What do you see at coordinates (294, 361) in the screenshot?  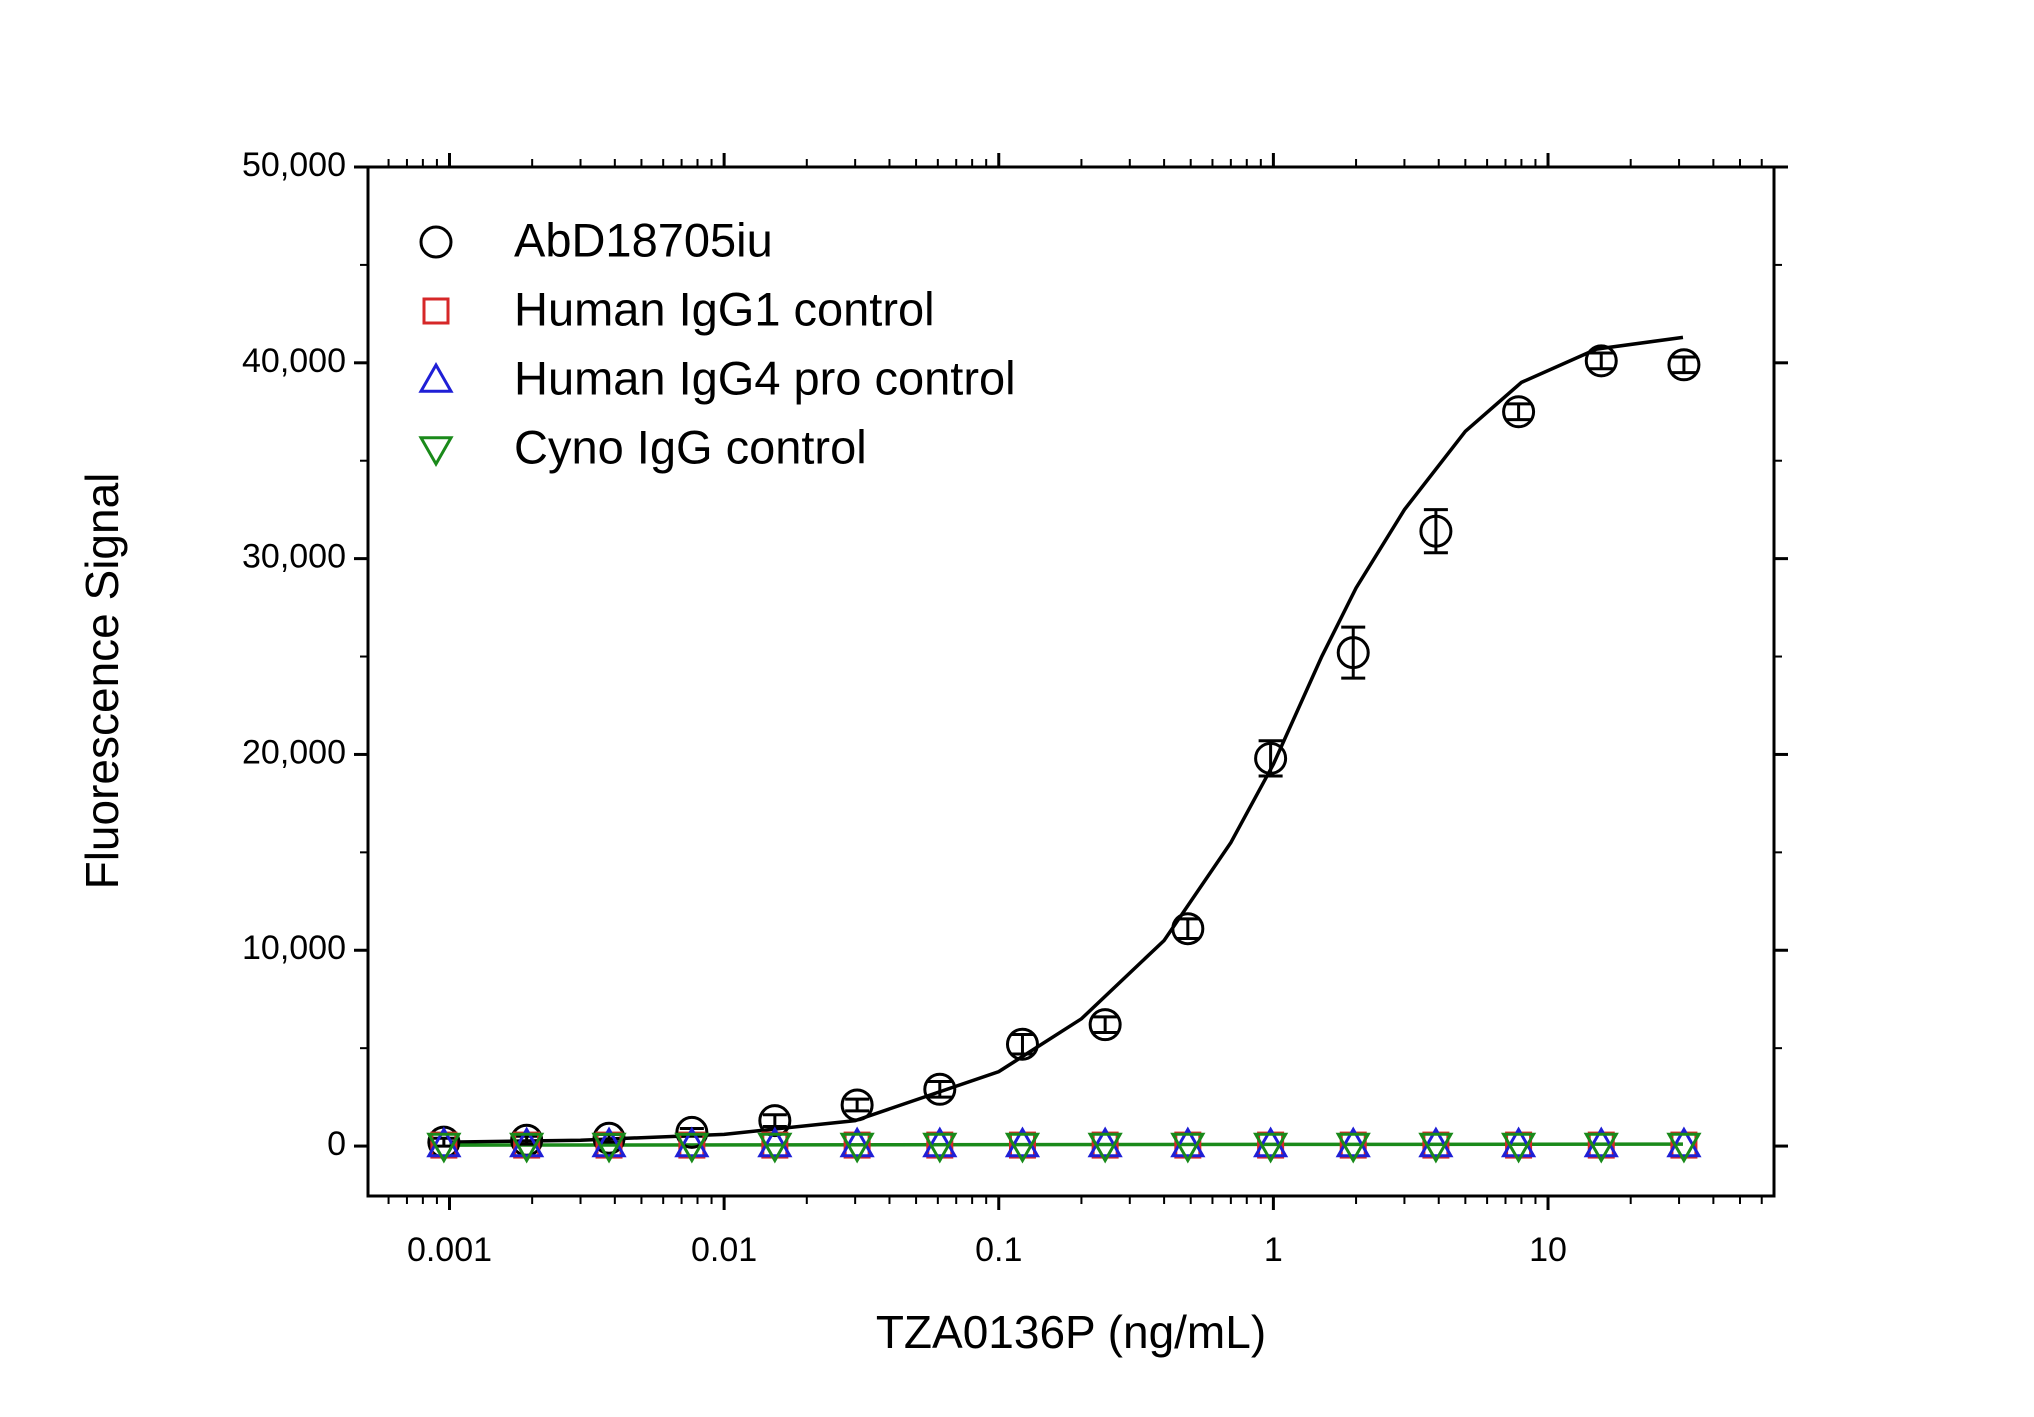 I see `y-tick-label: 40,000` at bounding box center [294, 361].